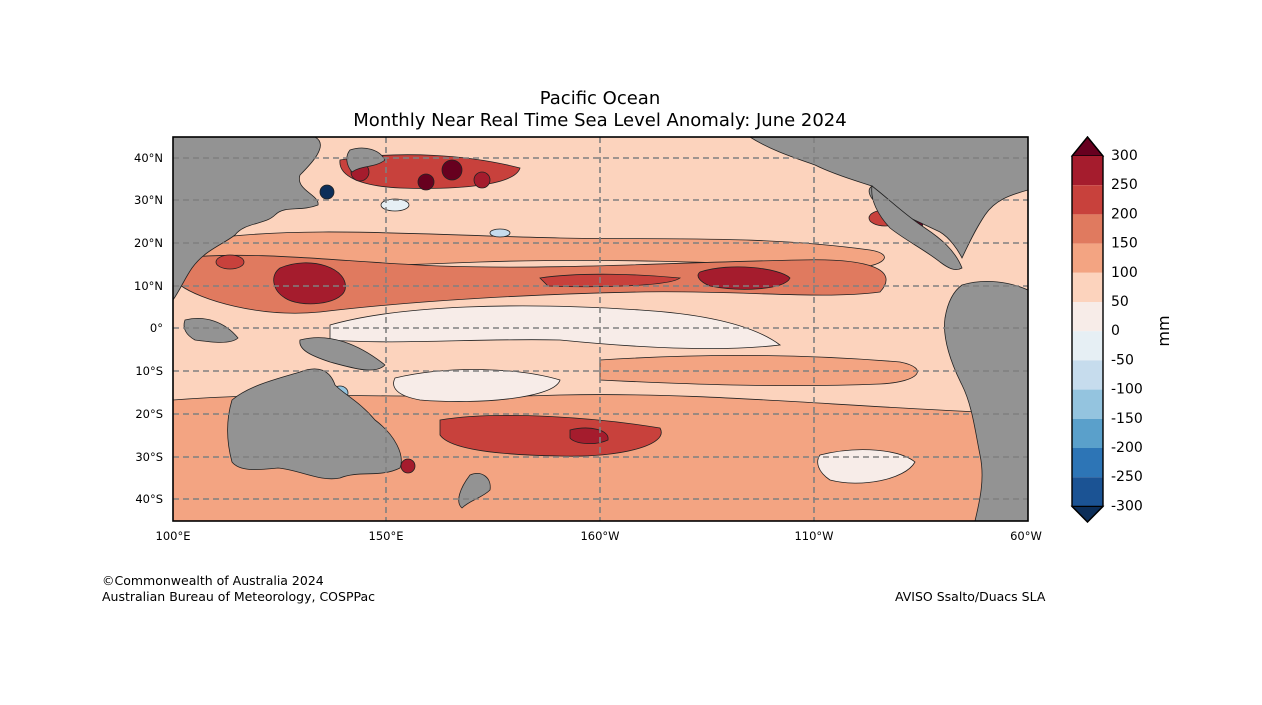  I want to click on colorbar-unit-label: mm, so click(1163, 330).